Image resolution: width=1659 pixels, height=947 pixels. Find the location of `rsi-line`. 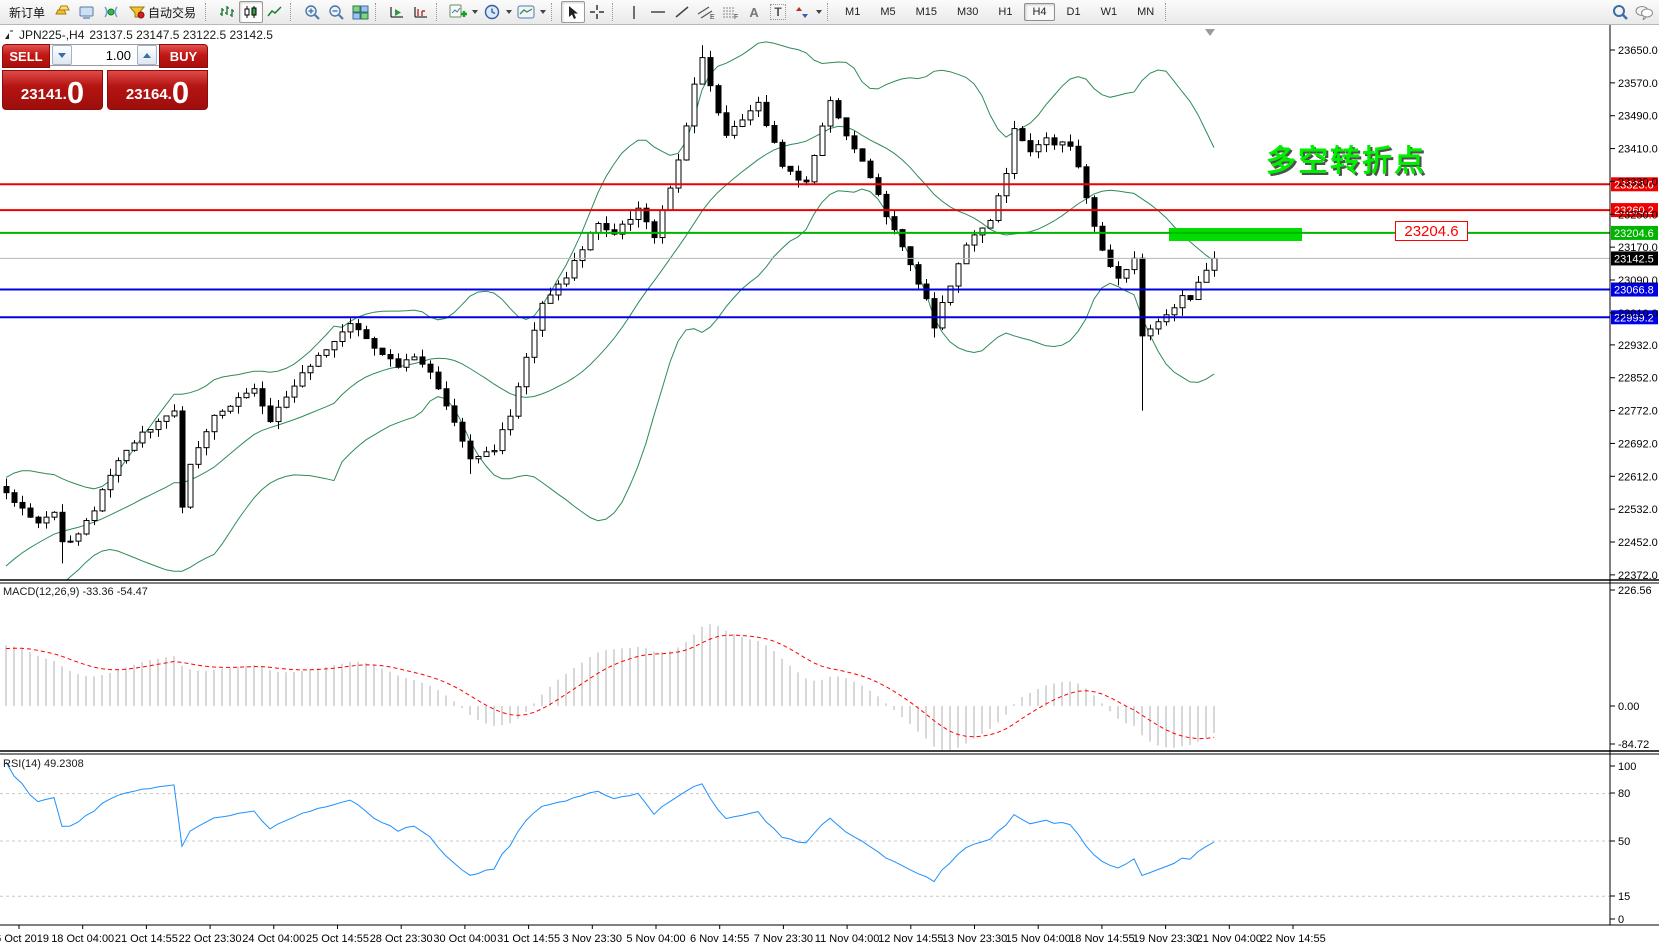

rsi-line is located at coordinates (610, 822).